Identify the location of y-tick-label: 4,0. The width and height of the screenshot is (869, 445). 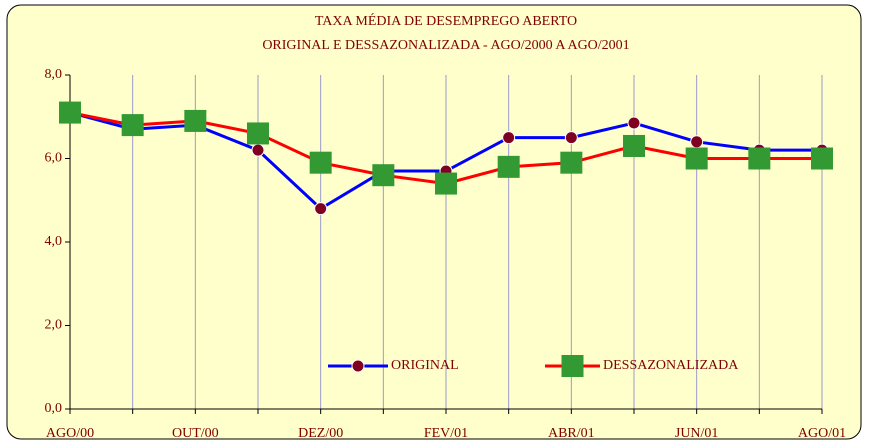
(54, 241).